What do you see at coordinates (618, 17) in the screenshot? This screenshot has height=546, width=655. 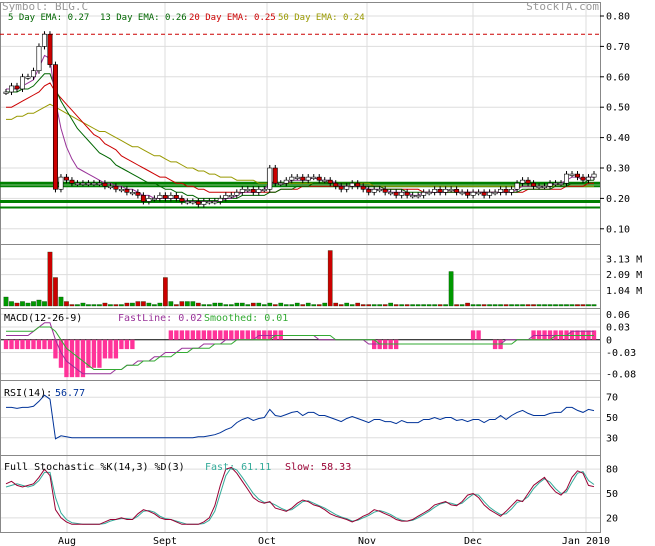 I see `price-tick-label: 0.80` at bounding box center [618, 17].